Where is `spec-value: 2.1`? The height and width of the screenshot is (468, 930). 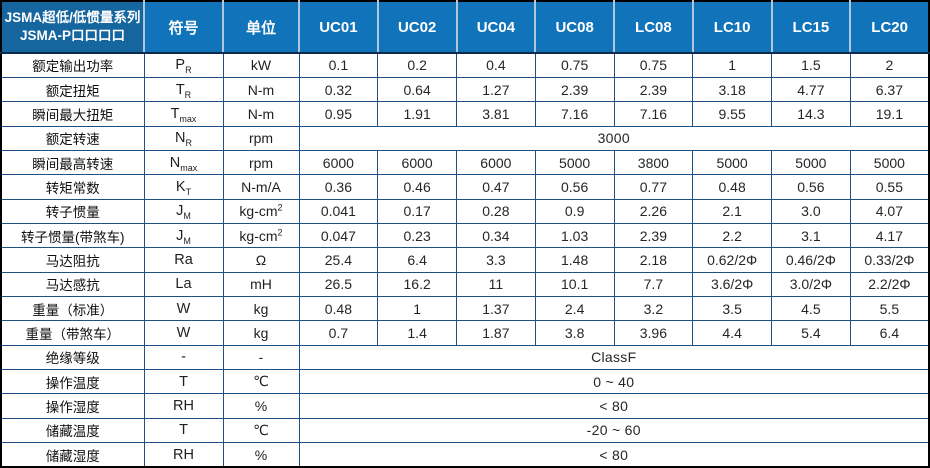 spec-value: 2.1 is located at coordinates (732, 211).